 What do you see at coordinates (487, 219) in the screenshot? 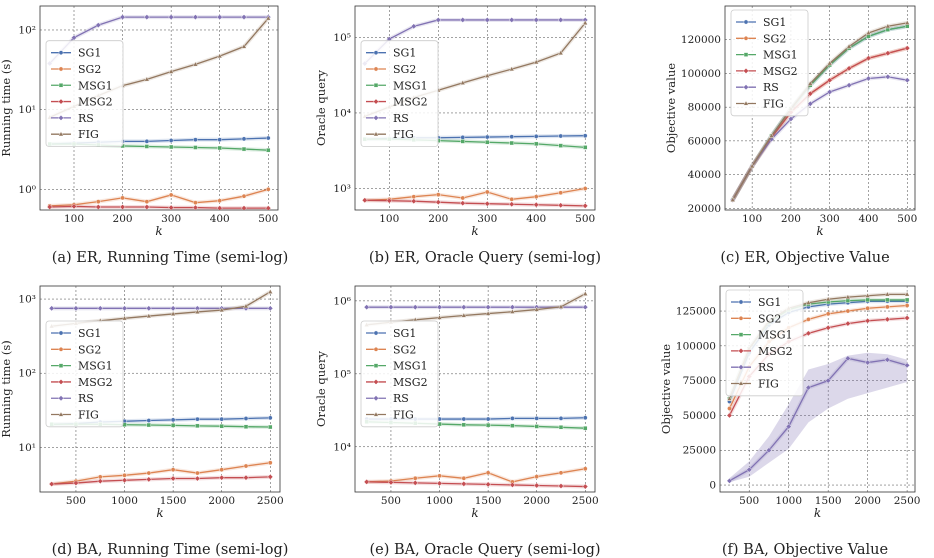
I see `x-tick-label: 300` at bounding box center [487, 219].